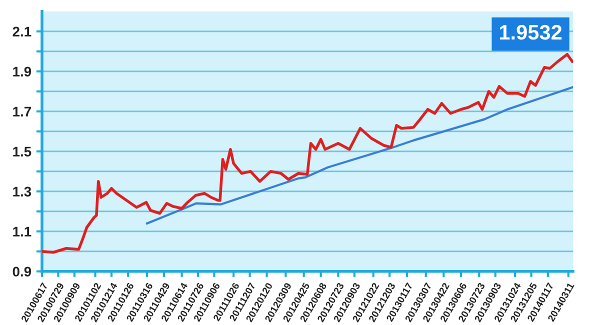 This screenshot has height=325, width=600. I want to click on annotation: 1.9532, so click(531, 32).